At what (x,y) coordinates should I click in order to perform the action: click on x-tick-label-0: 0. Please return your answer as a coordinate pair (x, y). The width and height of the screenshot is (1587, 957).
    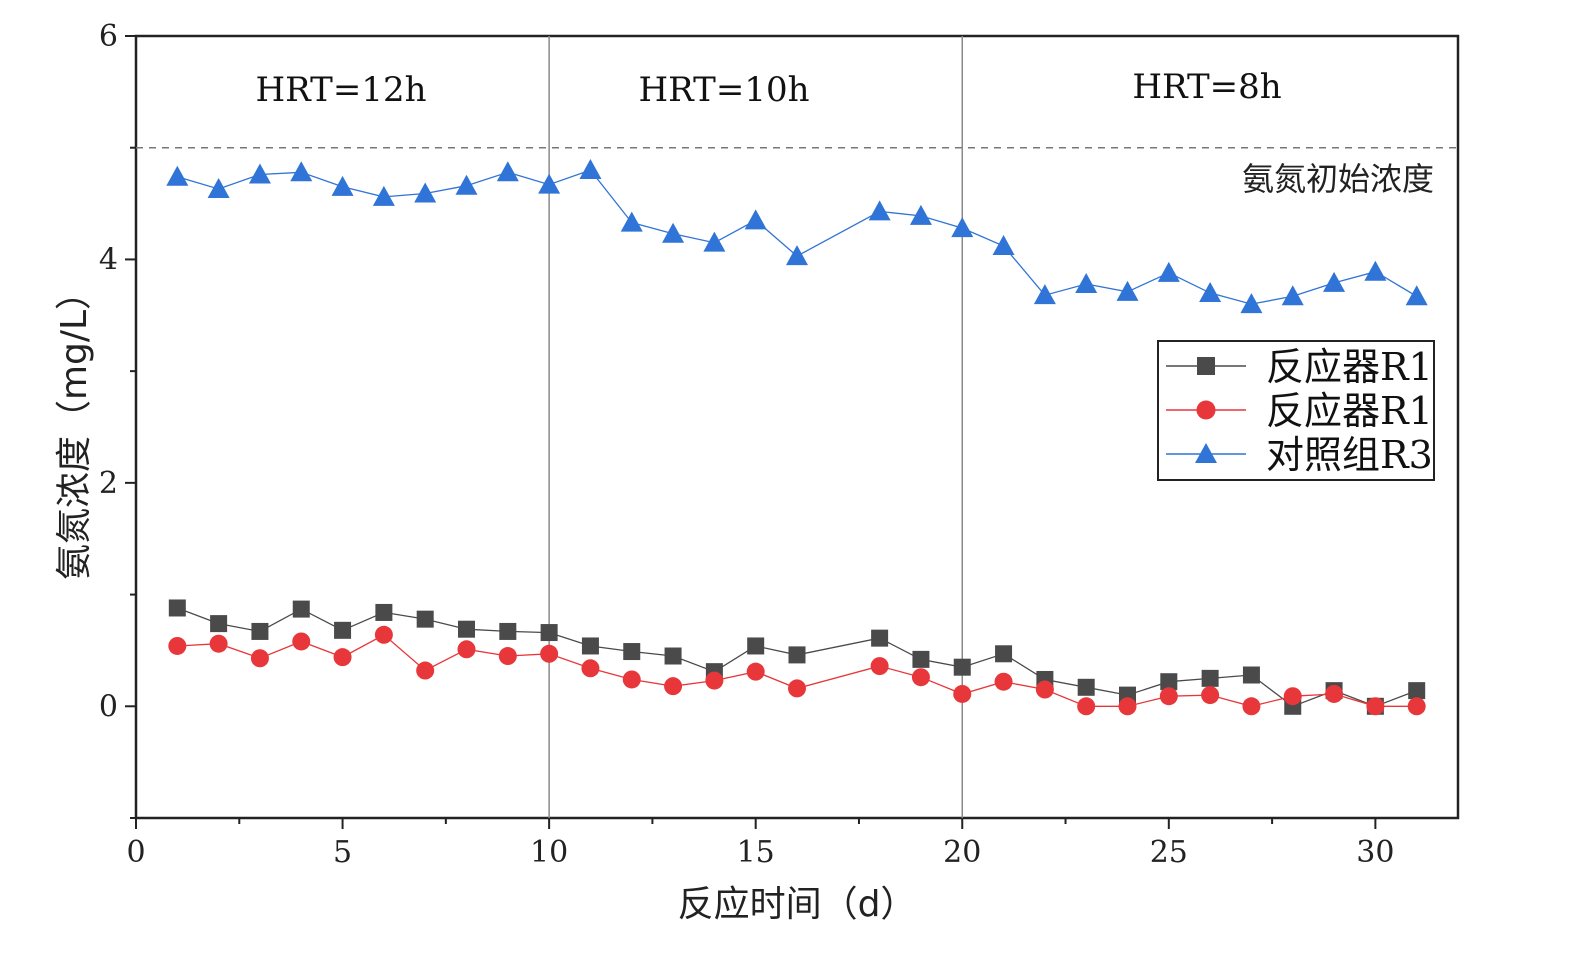
    Looking at the image, I should click on (135, 852).